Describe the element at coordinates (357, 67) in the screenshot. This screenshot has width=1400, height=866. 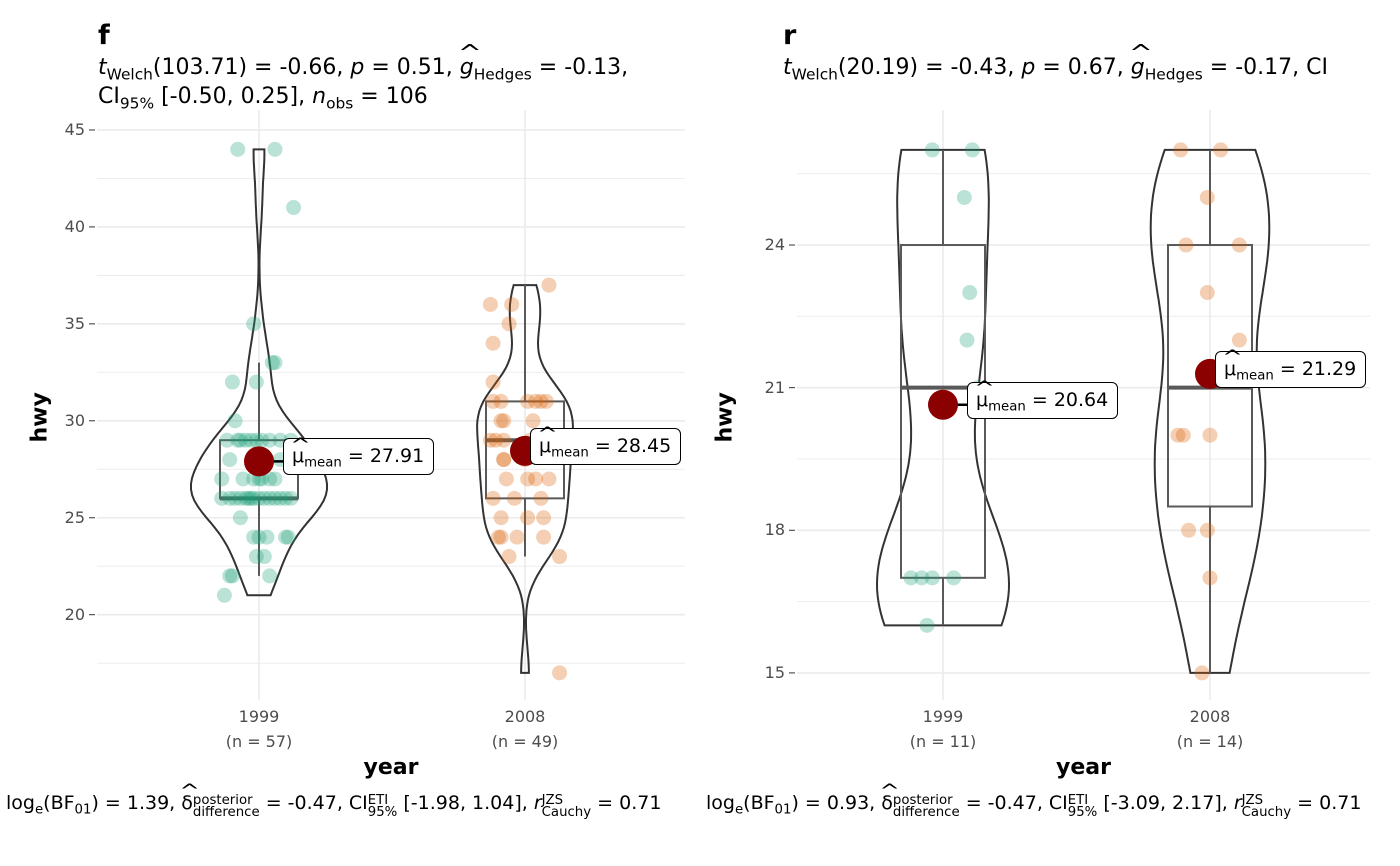
I see `text-segment: p` at that location.